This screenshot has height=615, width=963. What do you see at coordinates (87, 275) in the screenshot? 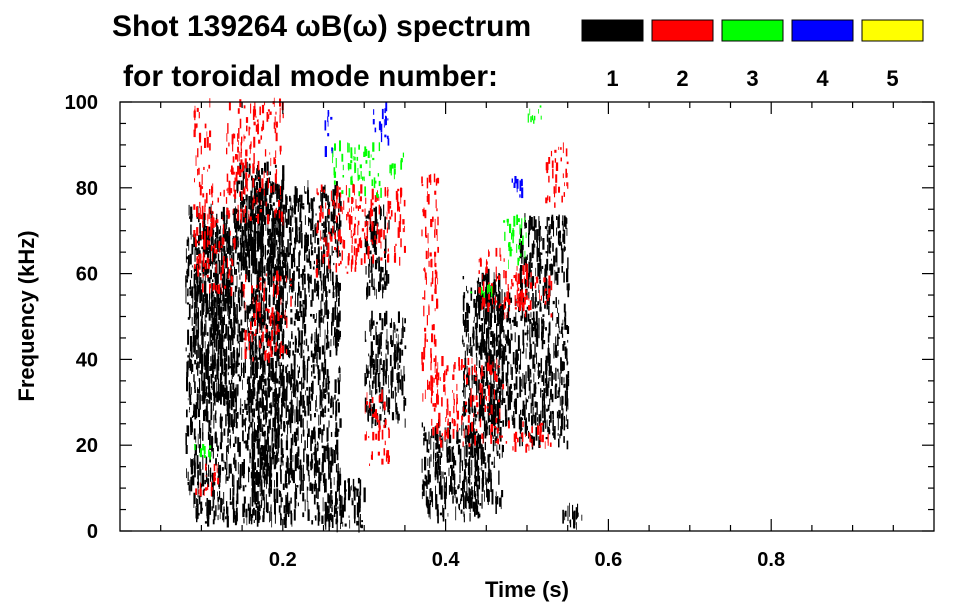
I see `y-tick-label-60: 60` at bounding box center [87, 275].